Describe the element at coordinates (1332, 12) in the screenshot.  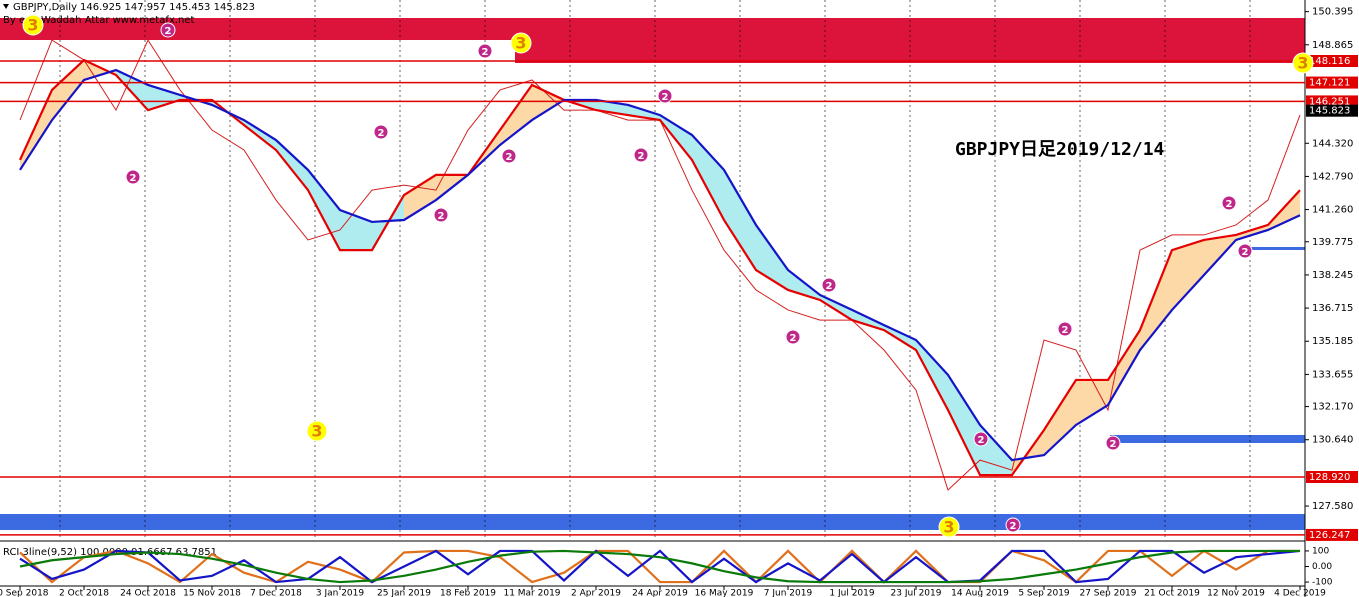
I see `y-tick-label: 150.395` at that location.